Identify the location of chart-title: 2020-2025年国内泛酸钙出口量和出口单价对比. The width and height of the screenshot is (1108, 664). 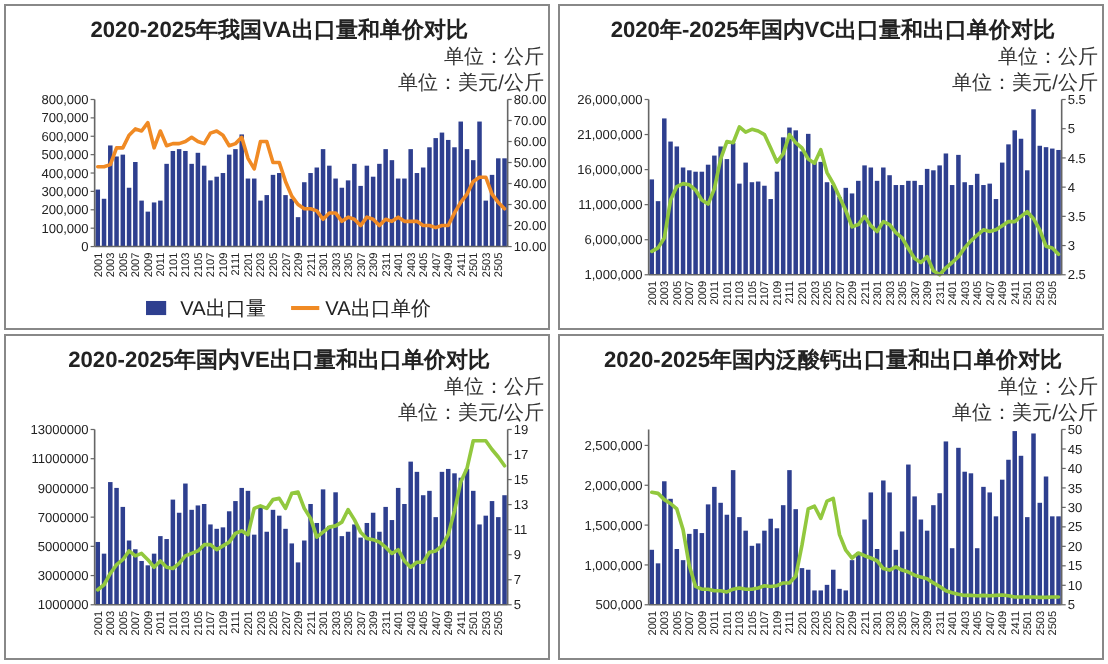
(833, 360).